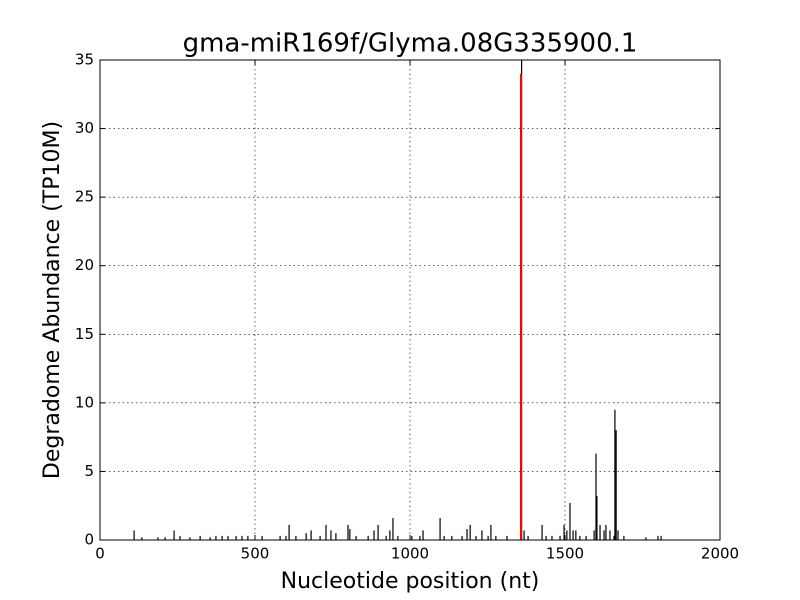 Image resolution: width=800 pixels, height=600 pixels. What do you see at coordinates (84, 197) in the screenshot?
I see `y-tick-label: 25` at bounding box center [84, 197].